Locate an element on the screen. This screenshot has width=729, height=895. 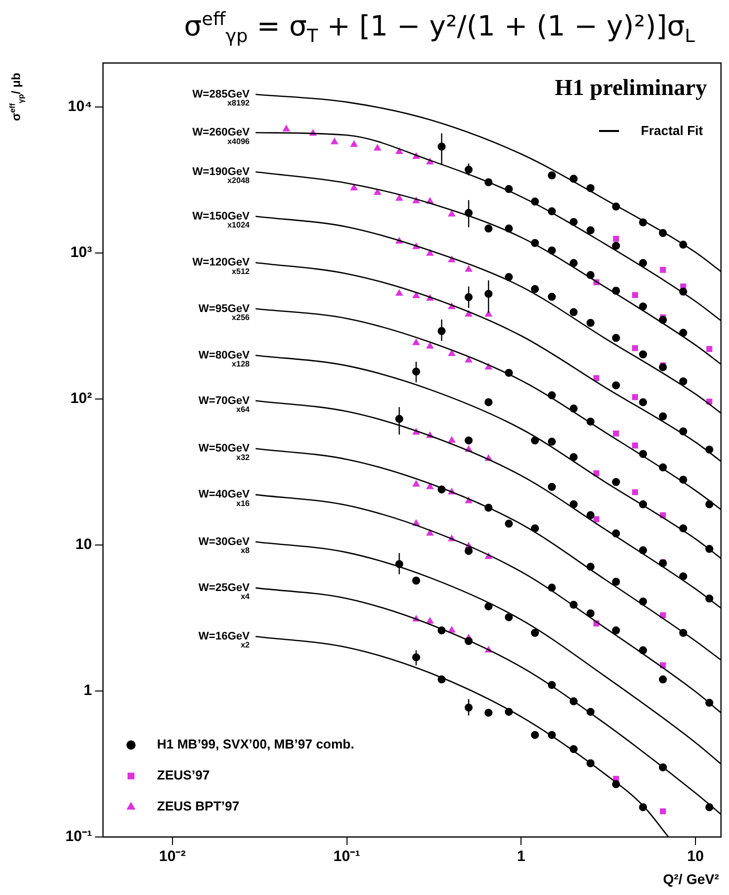
series-label: W=70GeVx64 is located at coordinates (224, 404).